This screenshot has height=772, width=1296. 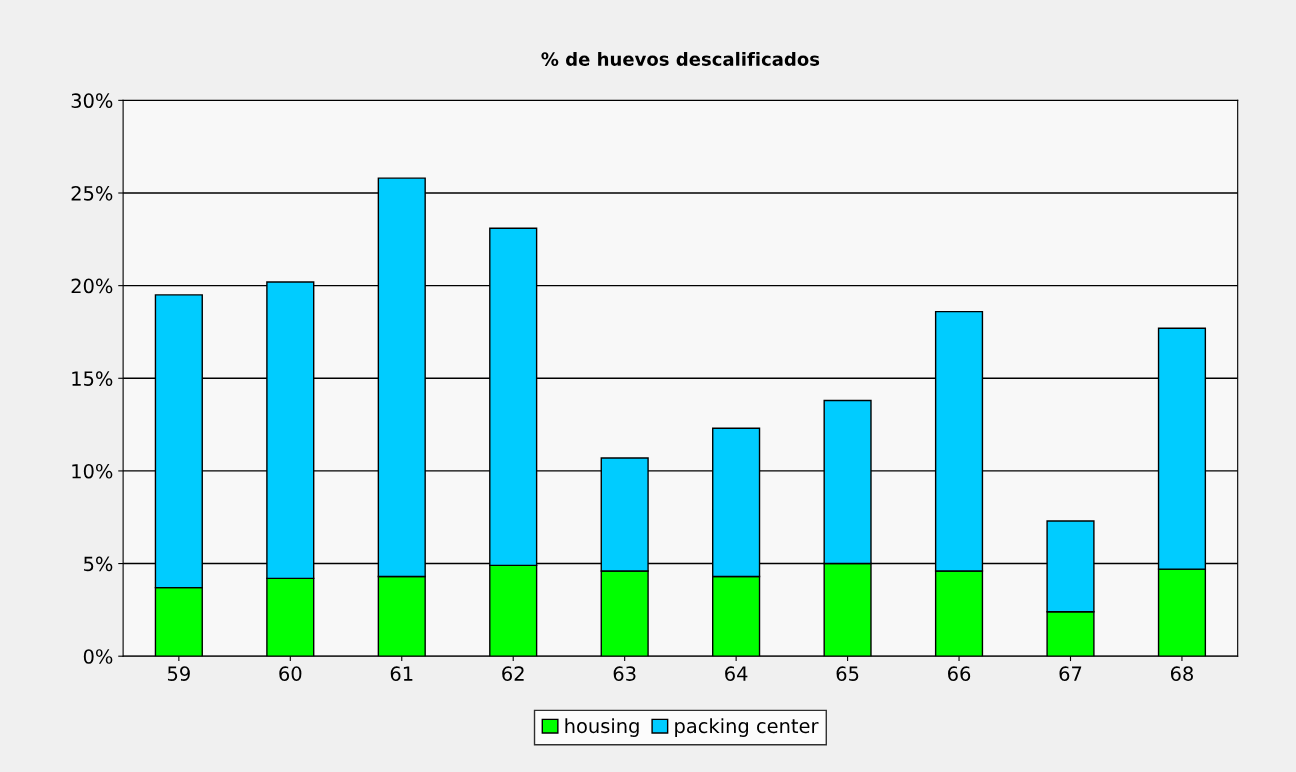 What do you see at coordinates (92, 193) in the screenshot?
I see `y-tick-label: 25%` at bounding box center [92, 193].